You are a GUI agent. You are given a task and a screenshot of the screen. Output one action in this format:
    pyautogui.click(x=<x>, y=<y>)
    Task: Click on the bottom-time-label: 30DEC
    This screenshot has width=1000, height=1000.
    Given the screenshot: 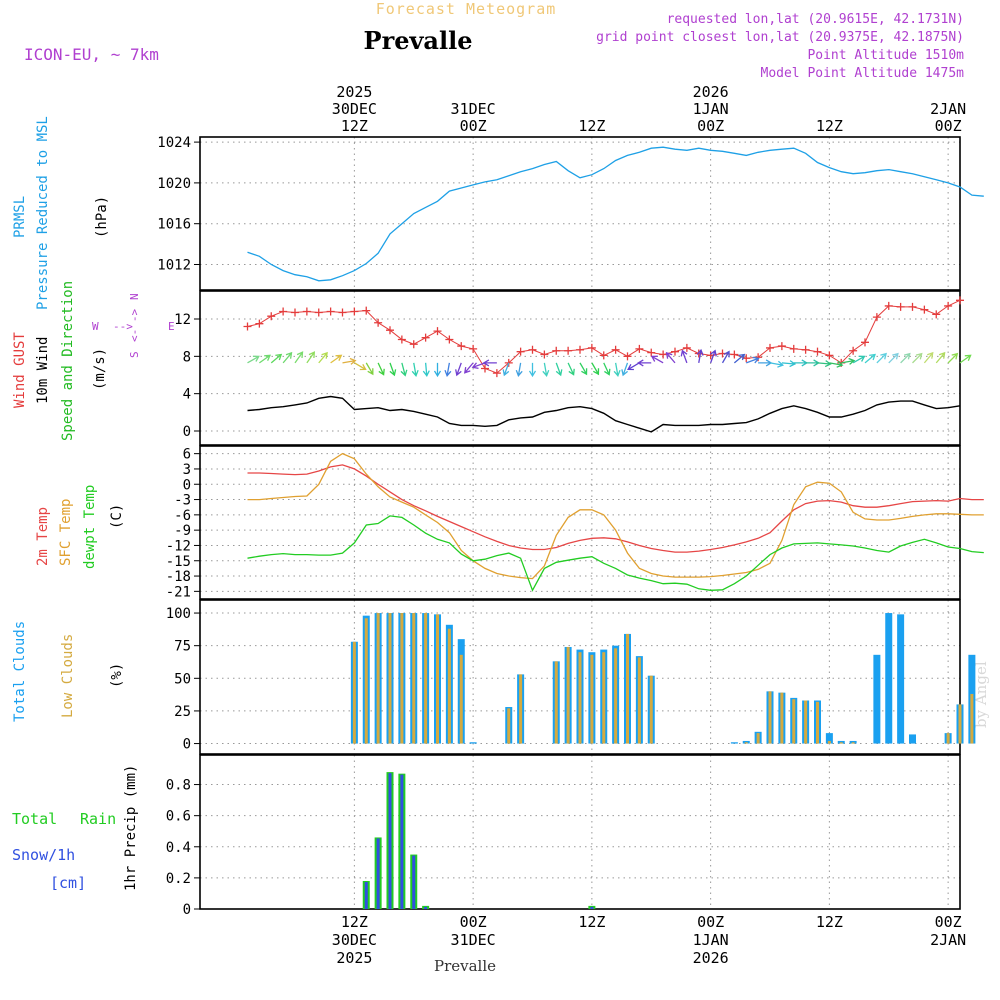 What is the action you would take?
    pyautogui.click(x=354, y=940)
    